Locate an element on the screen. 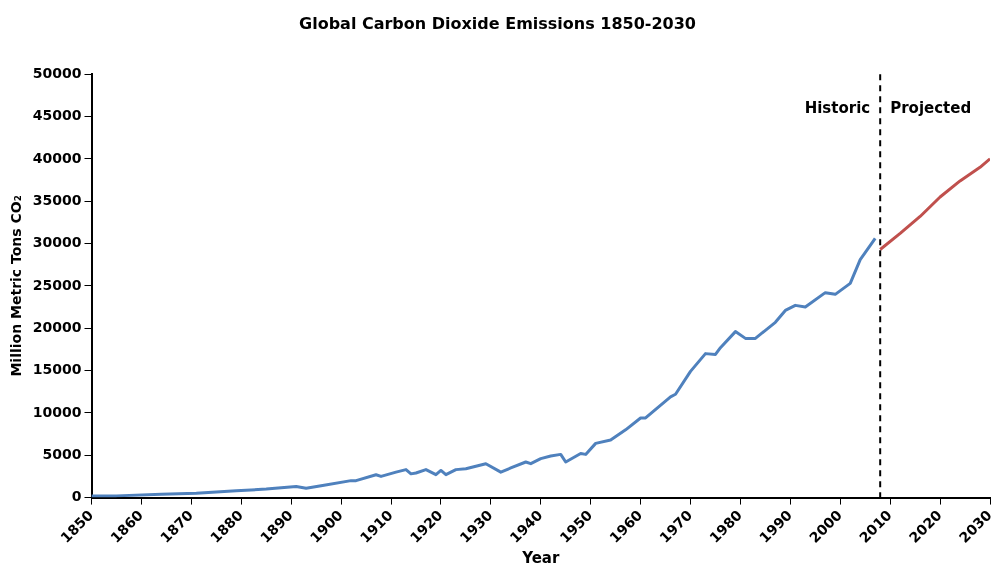  y-tick-label: 10000 is located at coordinates (57, 411).